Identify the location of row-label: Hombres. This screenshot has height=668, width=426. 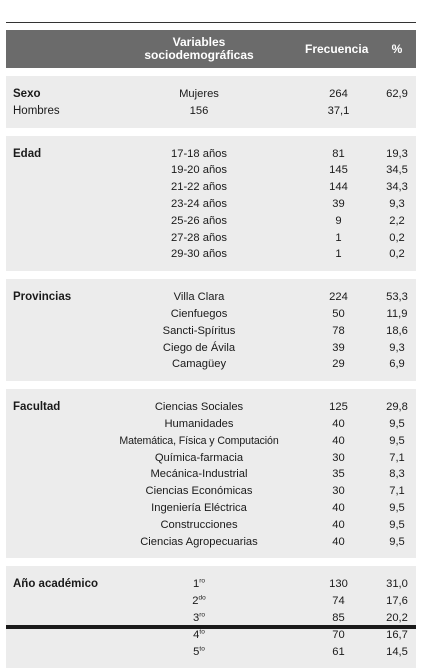
(52, 115).